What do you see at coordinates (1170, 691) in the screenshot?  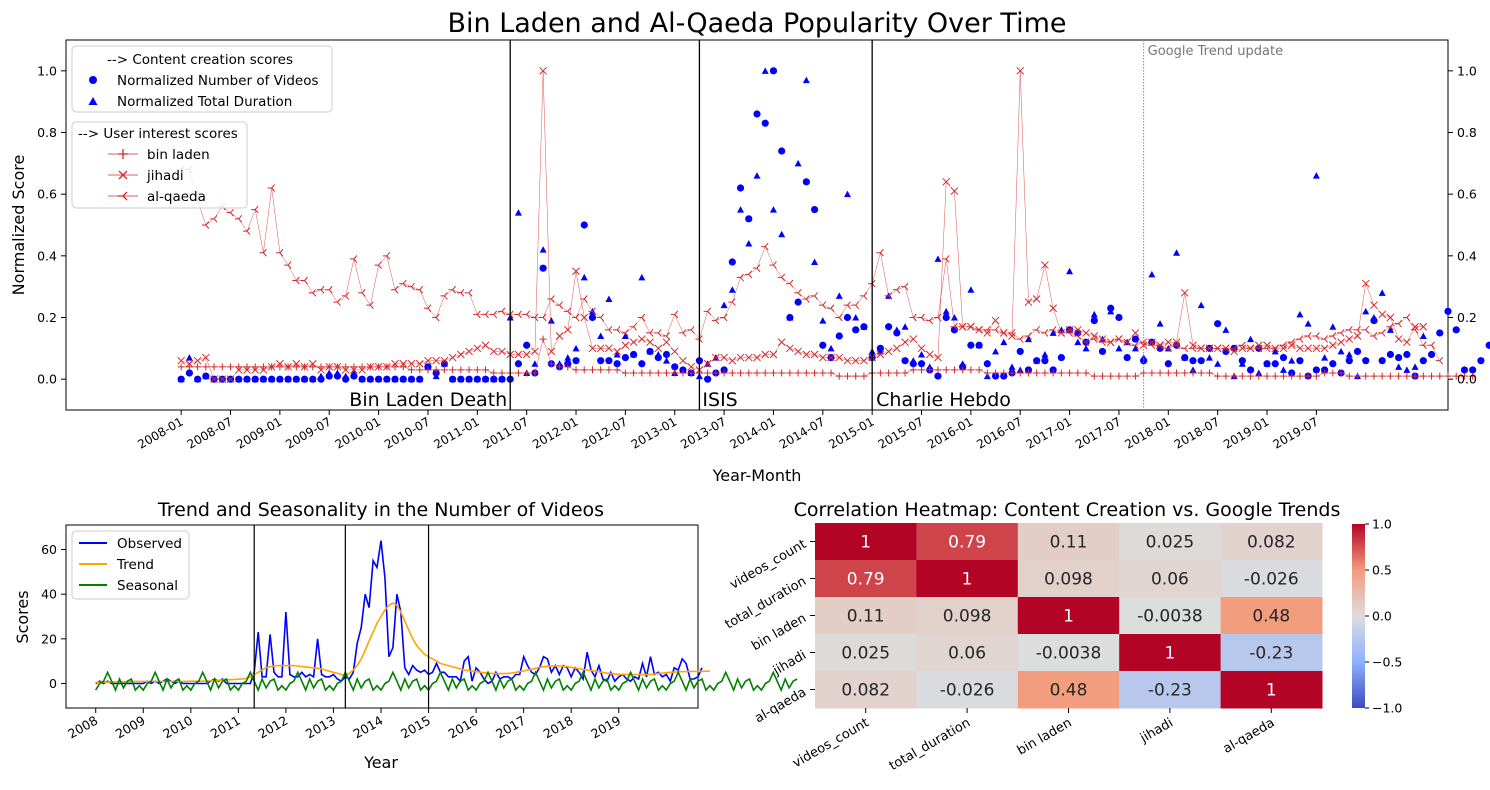 I see `heatmap-cell-label: -0.23` at bounding box center [1170, 691].